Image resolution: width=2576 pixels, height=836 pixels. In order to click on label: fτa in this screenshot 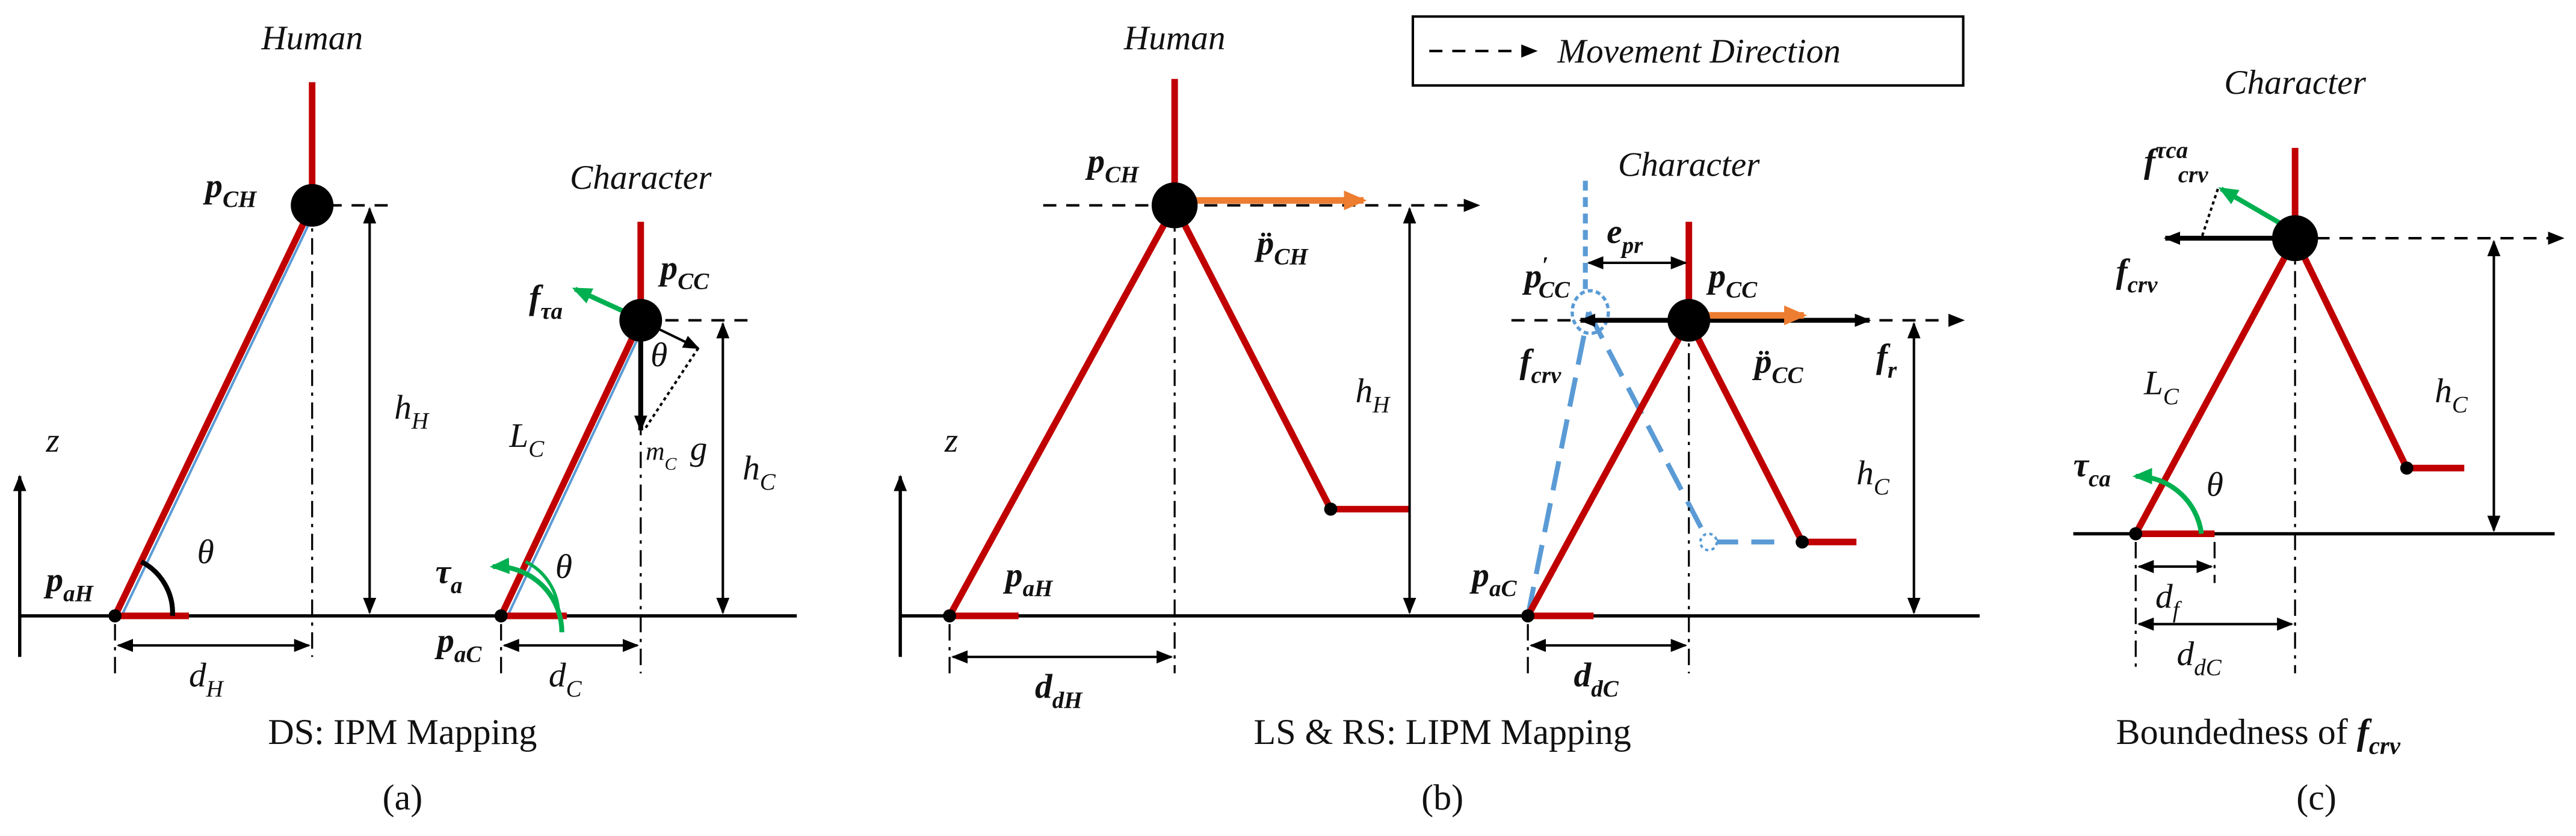, I will do `click(546, 301)`.